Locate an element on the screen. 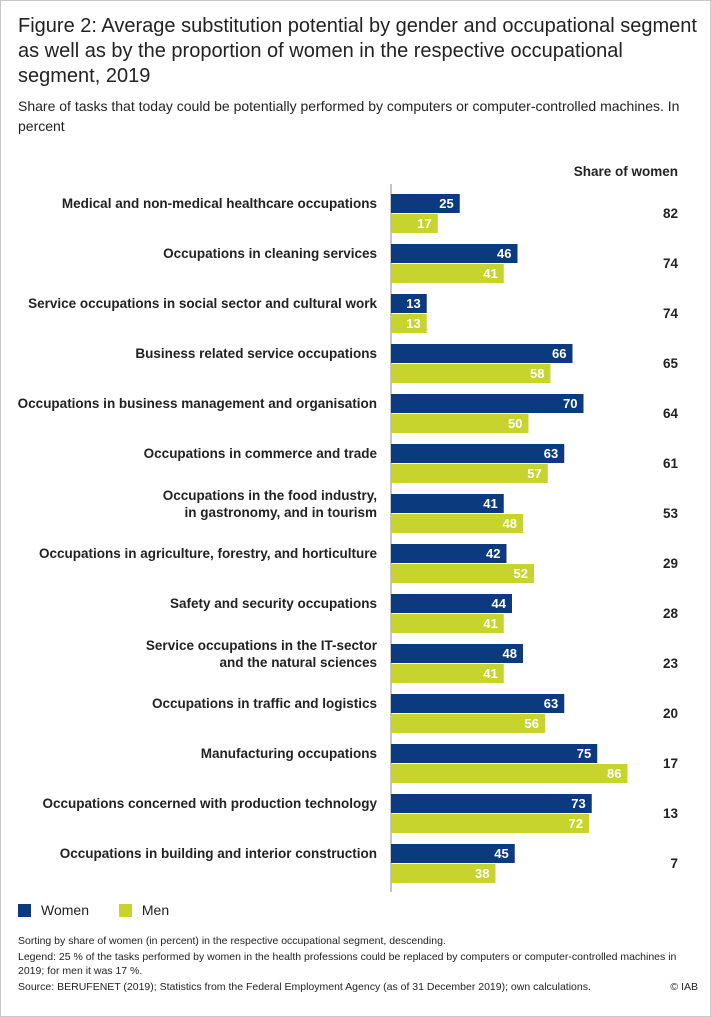  legend-item-women: Women is located at coordinates (53, 910).